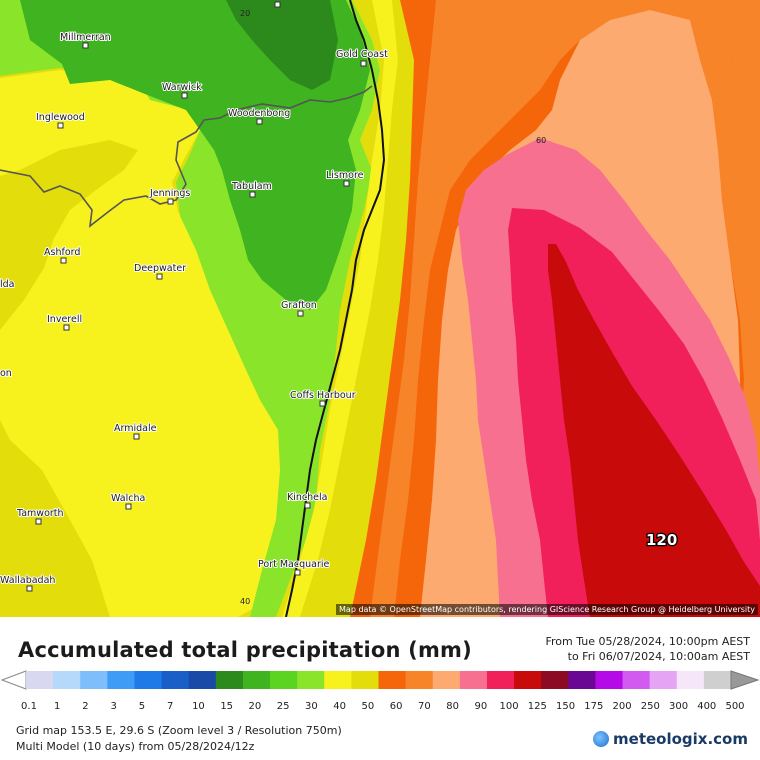 The image size is (760, 760). Describe the element at coordinates (85, 706) in the screenshot. I see `legend-label: 2` at that location.